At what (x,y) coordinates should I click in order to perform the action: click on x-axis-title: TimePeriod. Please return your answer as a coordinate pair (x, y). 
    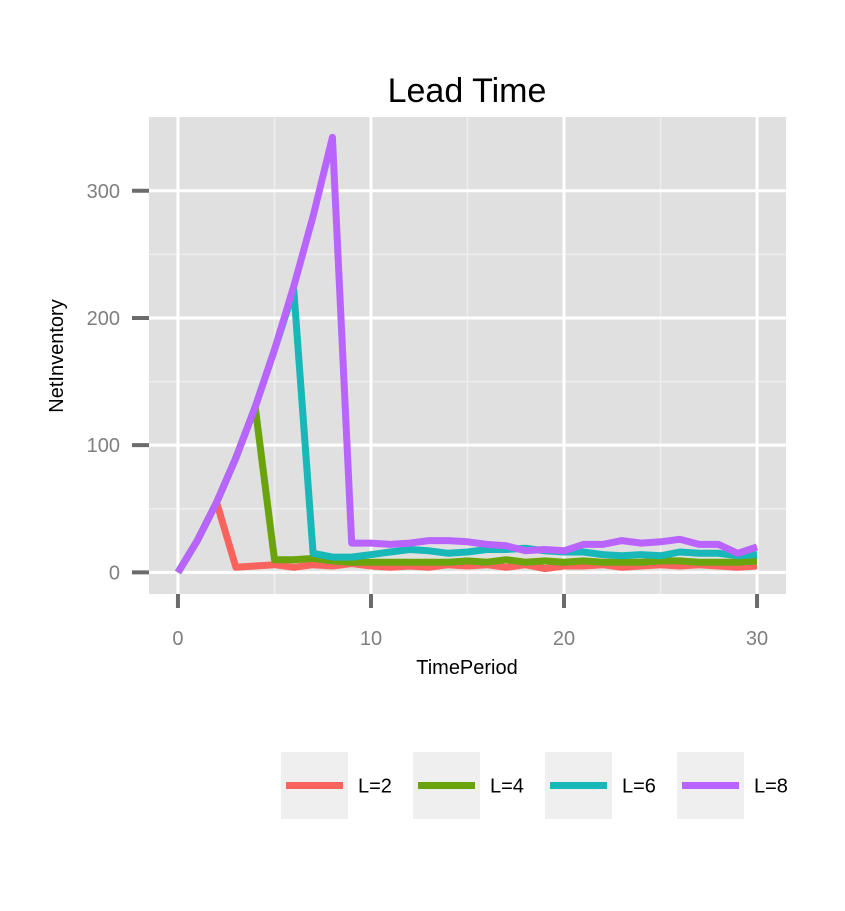
    Looking at the image, I should click on (467, 668).